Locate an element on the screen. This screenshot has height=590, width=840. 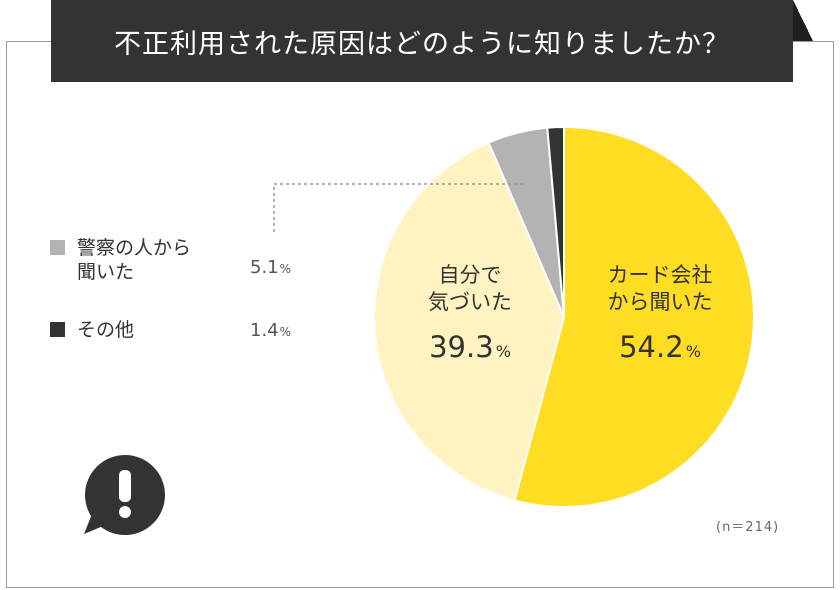
legend-swatch-police is located at coordinates (57, 247).